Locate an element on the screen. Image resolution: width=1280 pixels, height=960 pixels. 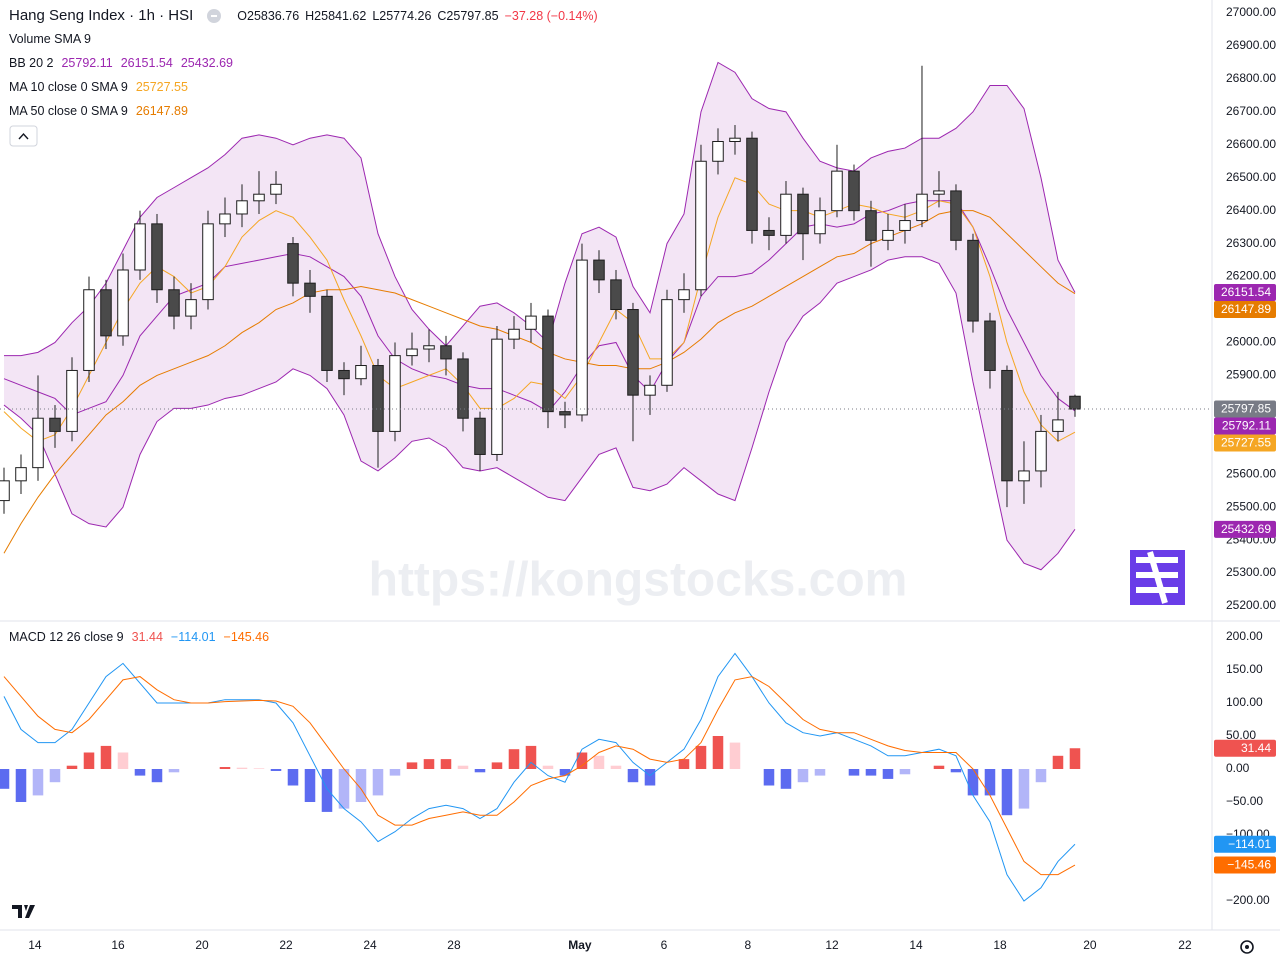
legend-volume: Volume SMA 9 is located at coordinates (50, 39).